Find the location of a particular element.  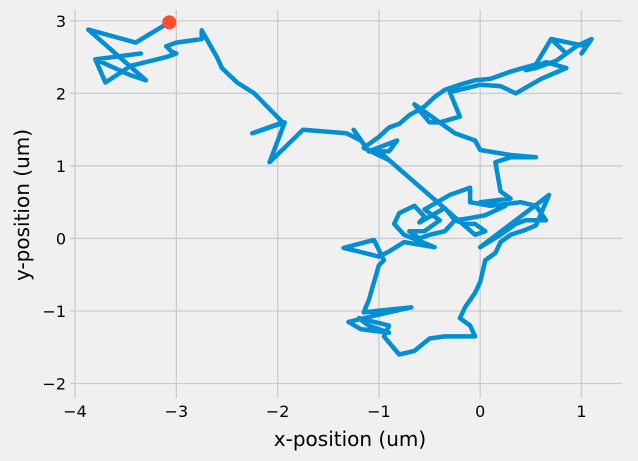

y-tick-label: 3 is located at coordinates (61, 21).